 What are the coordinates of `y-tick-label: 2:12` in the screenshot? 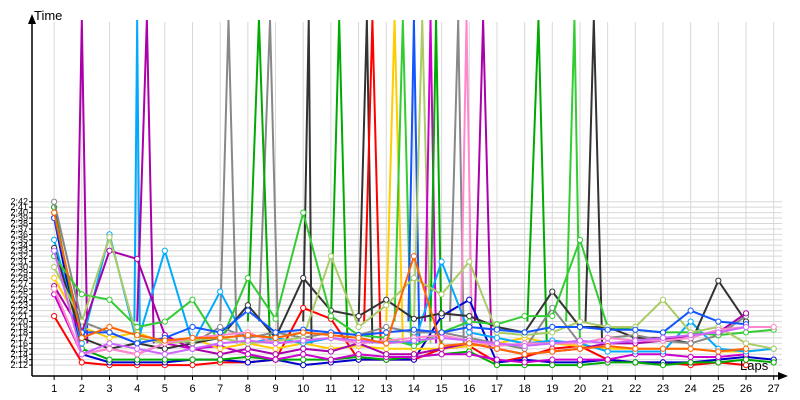 It's located at (19, 365).